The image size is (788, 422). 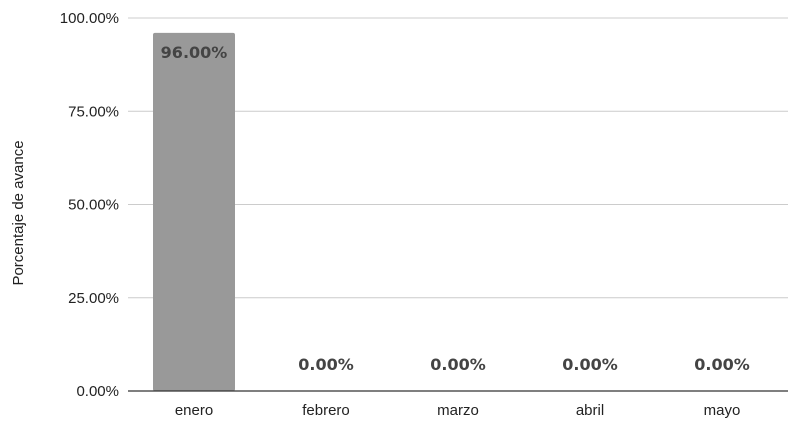 I want to click on x-category-label: febrero, so click(x=326, y=410).